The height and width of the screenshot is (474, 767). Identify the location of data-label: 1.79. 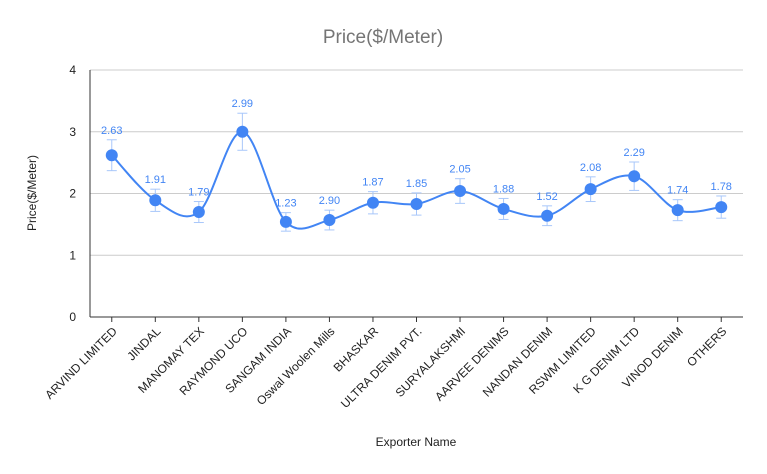
(198, 193).